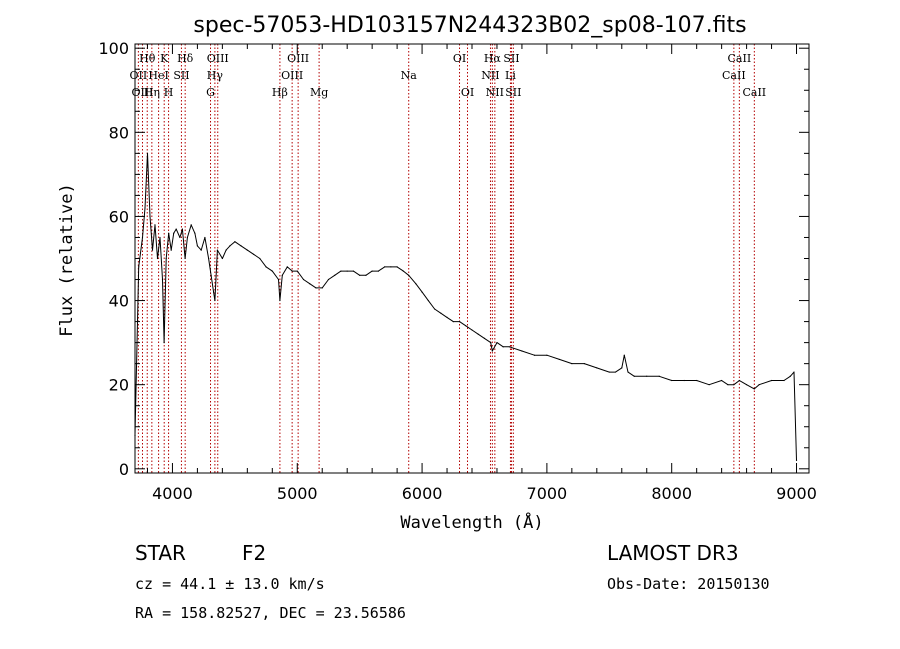  I want to click on x-tick-label-5: 9000, so click(796, 493).